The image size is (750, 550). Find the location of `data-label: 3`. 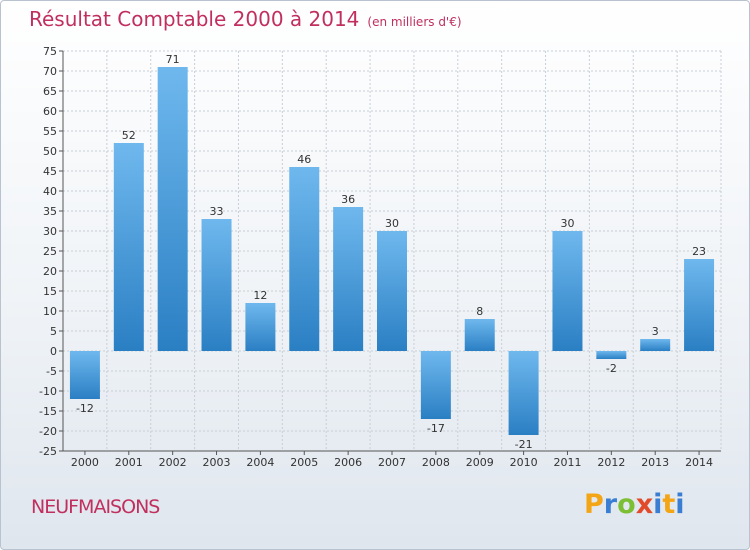

data-label: 3 is located at coordinates (655, 331).